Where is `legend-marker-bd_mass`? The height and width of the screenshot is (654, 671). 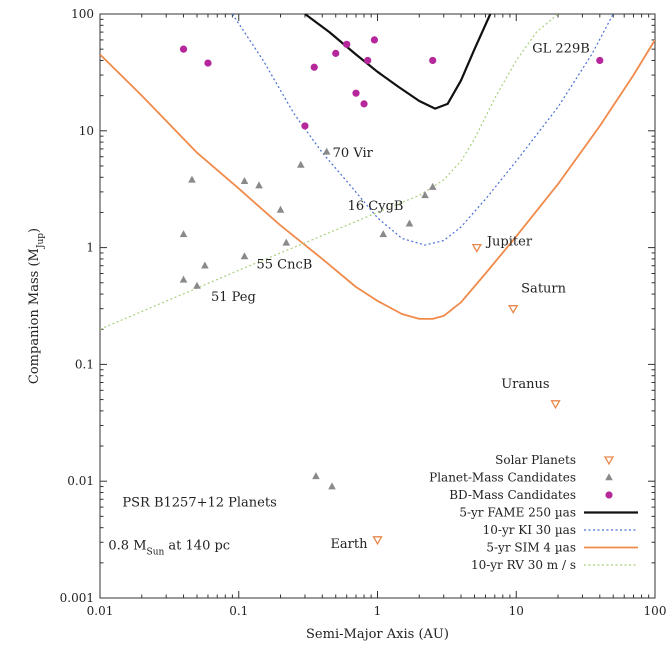
legend-marker-bd_mass is located at coordinates (609, 495).